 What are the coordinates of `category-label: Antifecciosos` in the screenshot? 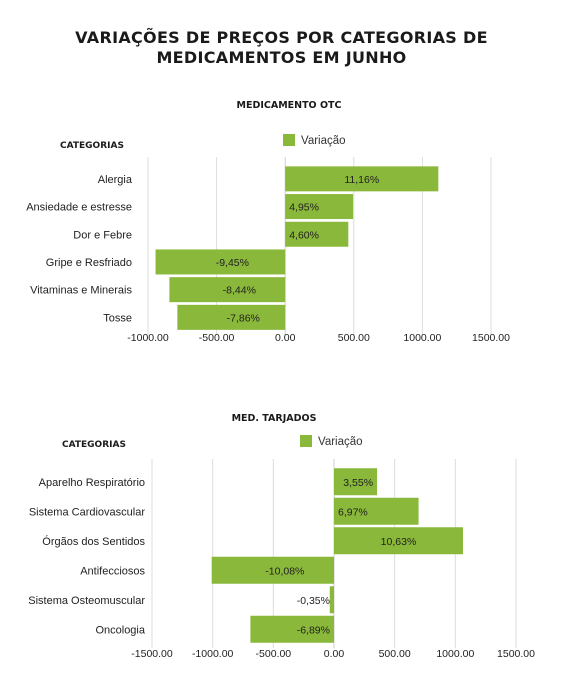 It's located at (112, 571).